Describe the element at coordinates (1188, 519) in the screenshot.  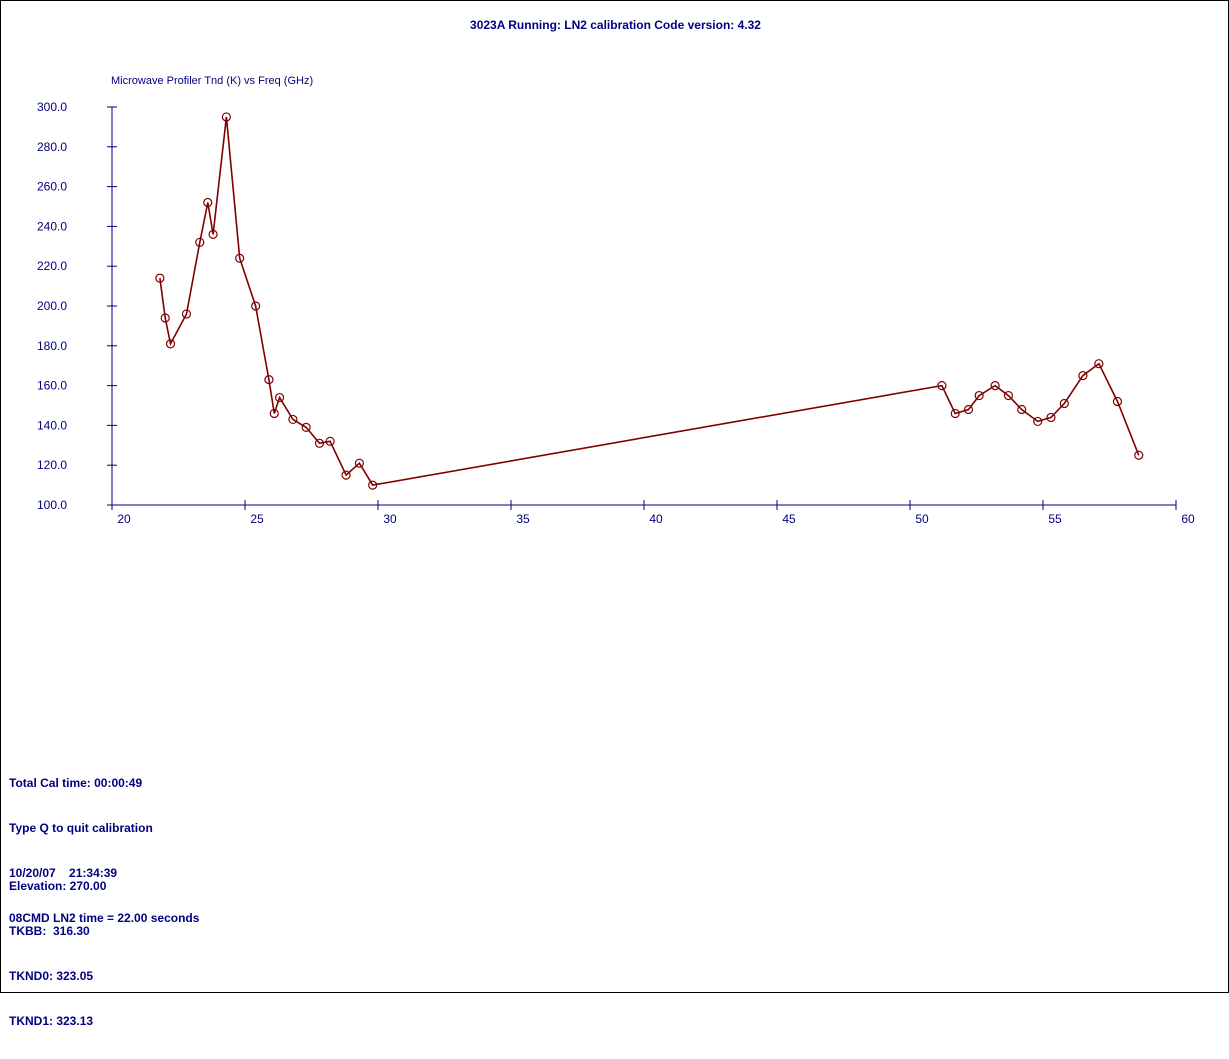
I see `x-tick-label: 60` at that location.